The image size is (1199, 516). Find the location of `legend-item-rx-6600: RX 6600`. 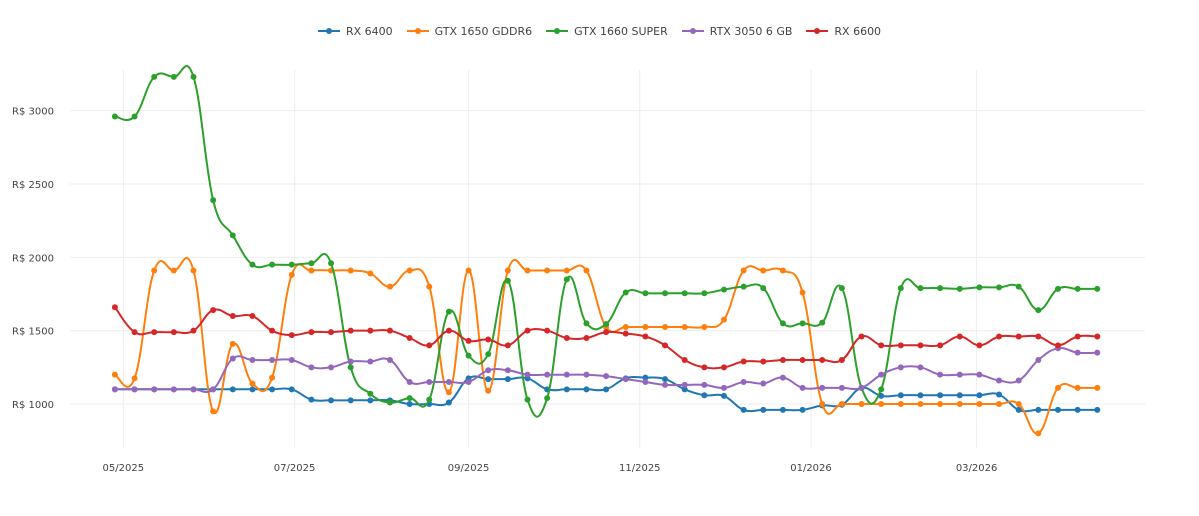

legend-item-rx-6600: RX 6600 is located at coordinates (843, 31).